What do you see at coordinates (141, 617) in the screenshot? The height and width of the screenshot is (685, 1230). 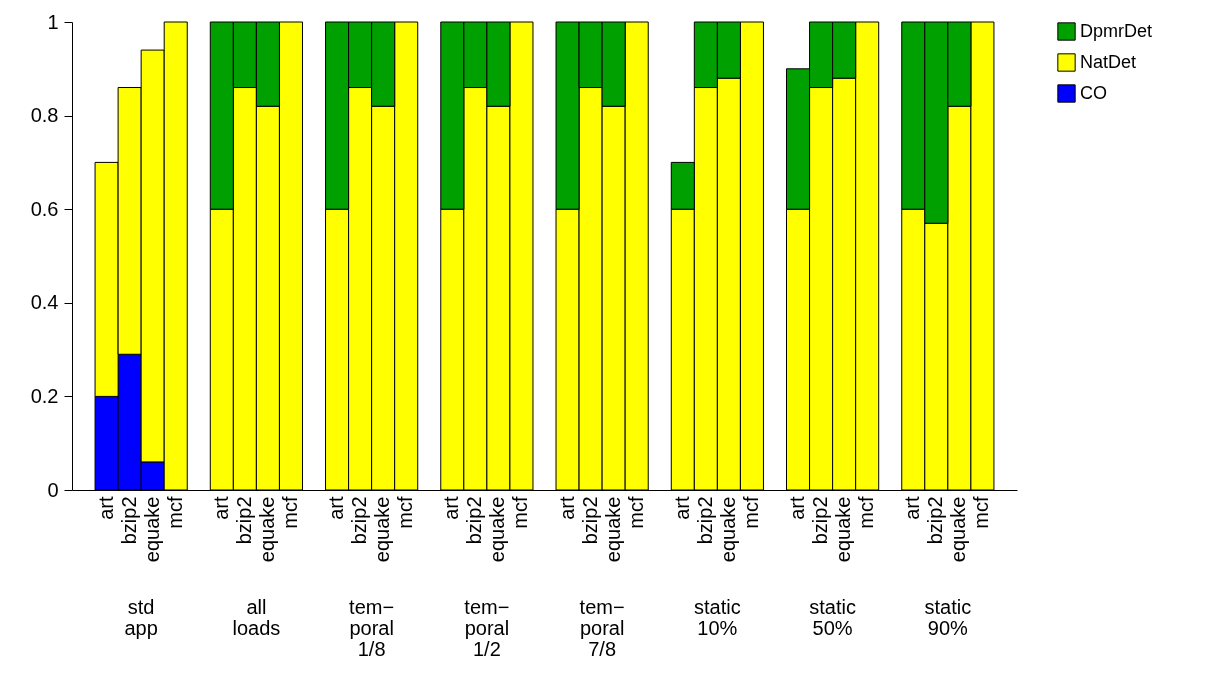 I see `text: std app` at bounding box center [141, 617].